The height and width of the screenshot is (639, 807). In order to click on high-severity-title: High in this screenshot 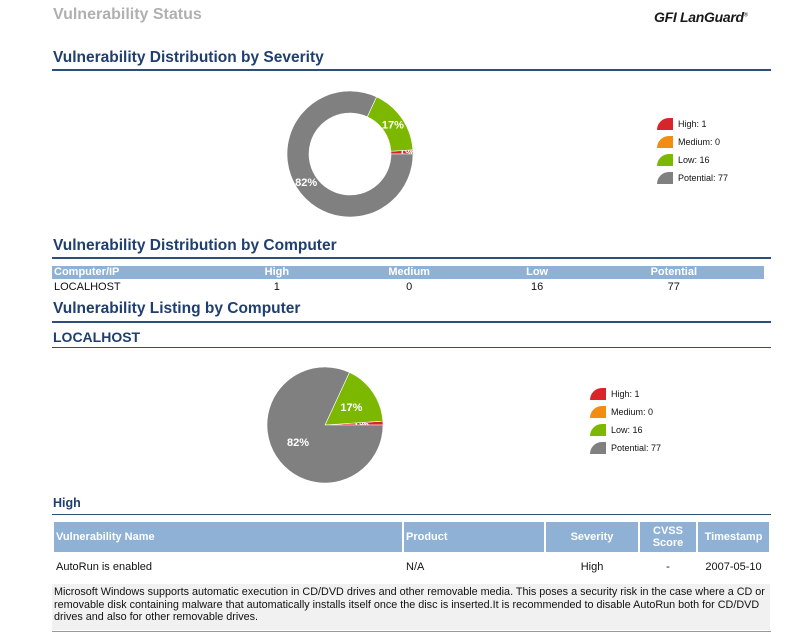, I will do `click(67, 503)`.